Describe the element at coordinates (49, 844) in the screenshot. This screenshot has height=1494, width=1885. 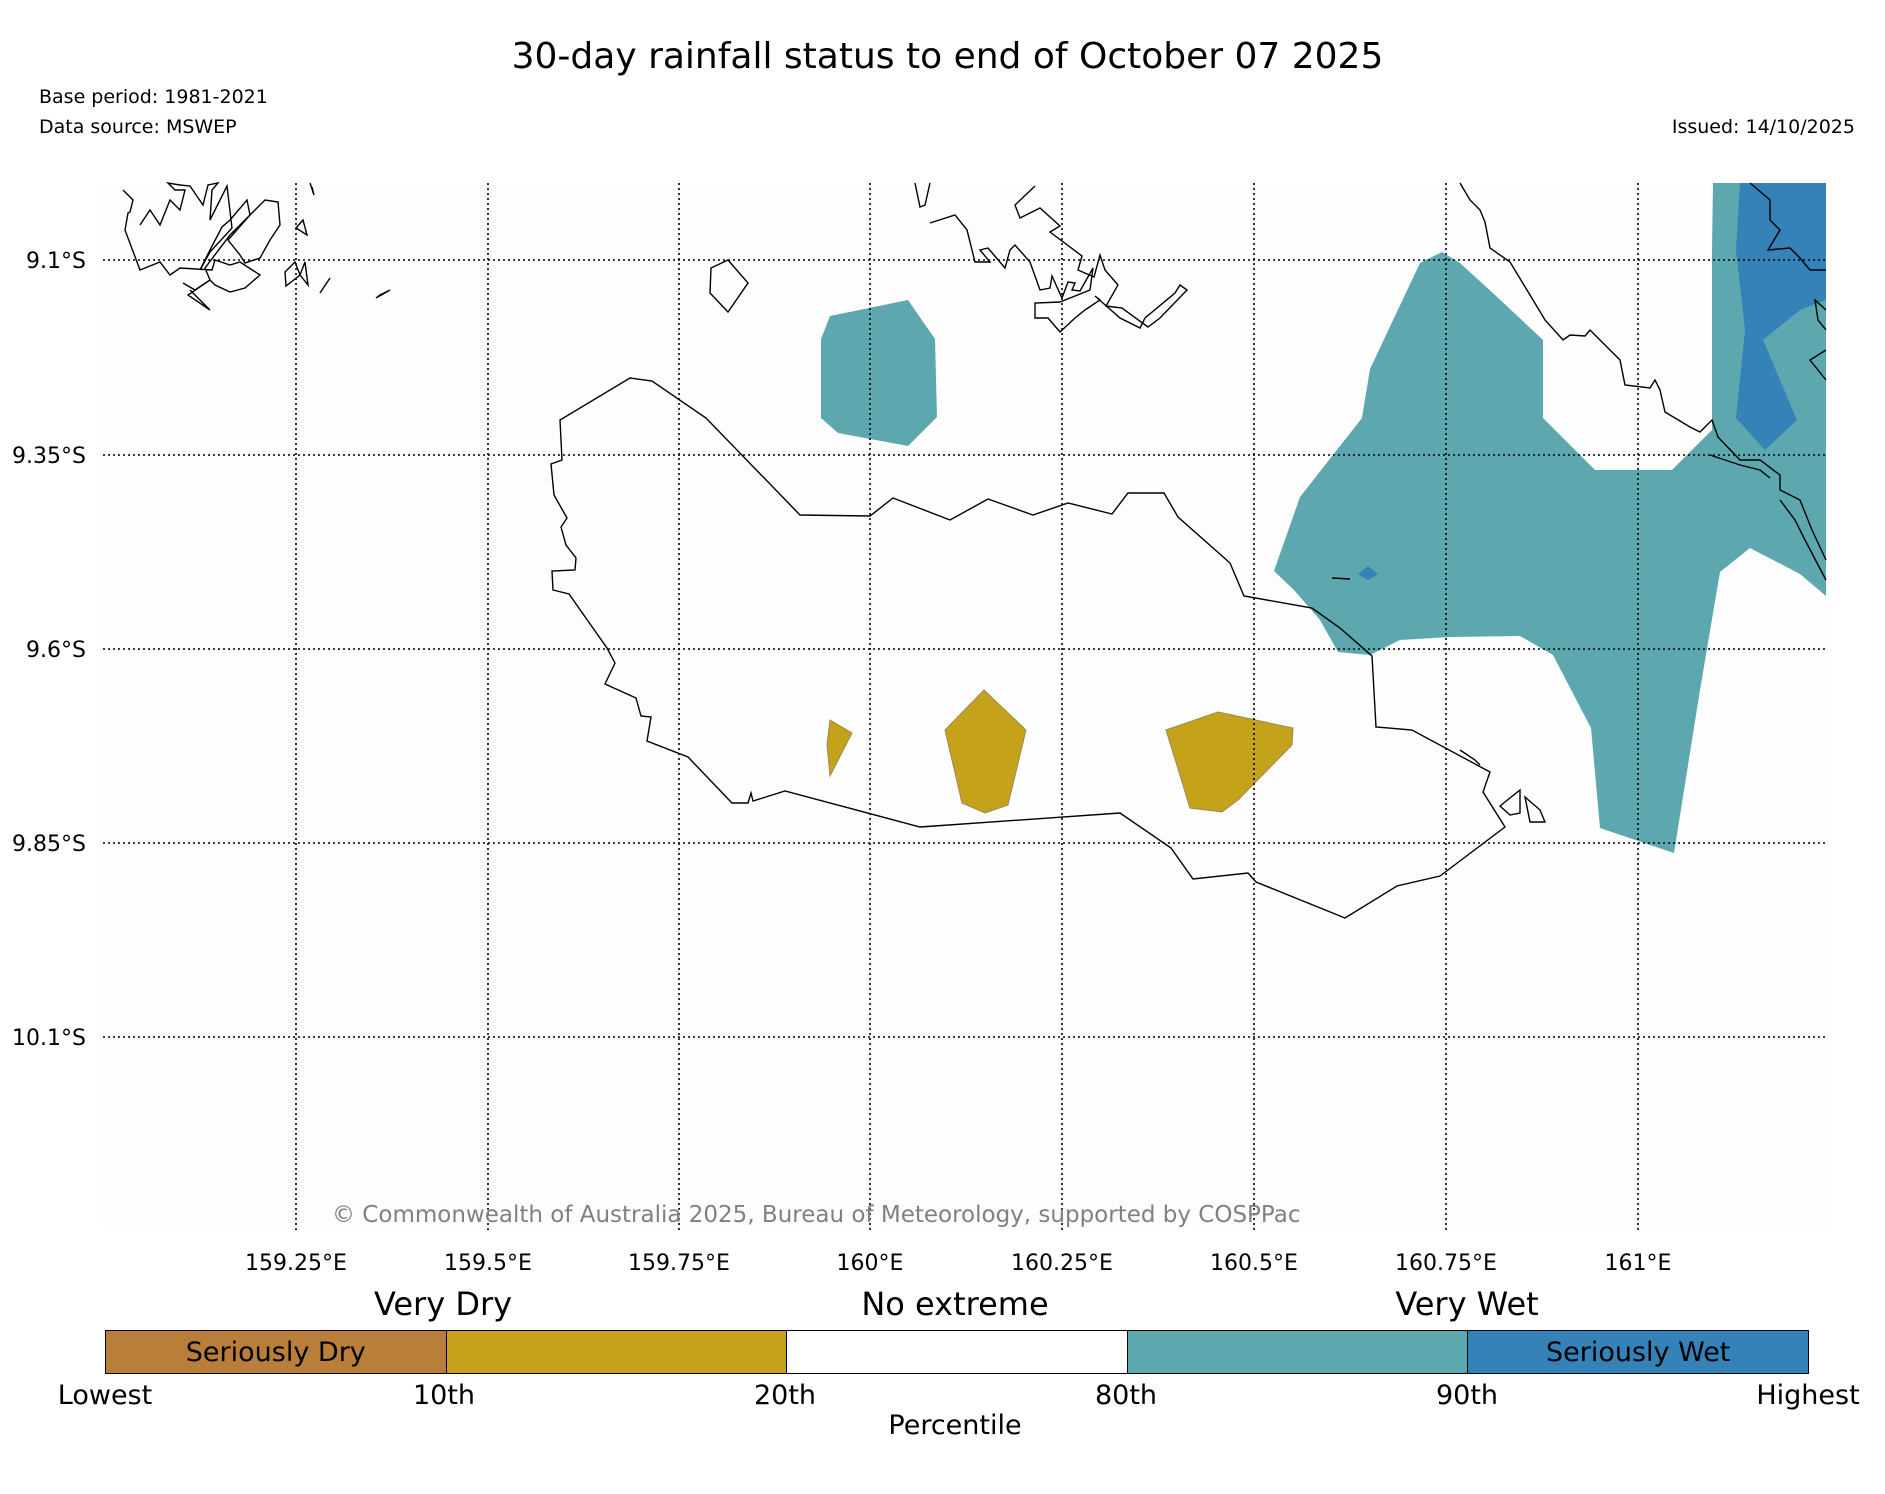
I see `latitude-label: 9.85°S` at that location.